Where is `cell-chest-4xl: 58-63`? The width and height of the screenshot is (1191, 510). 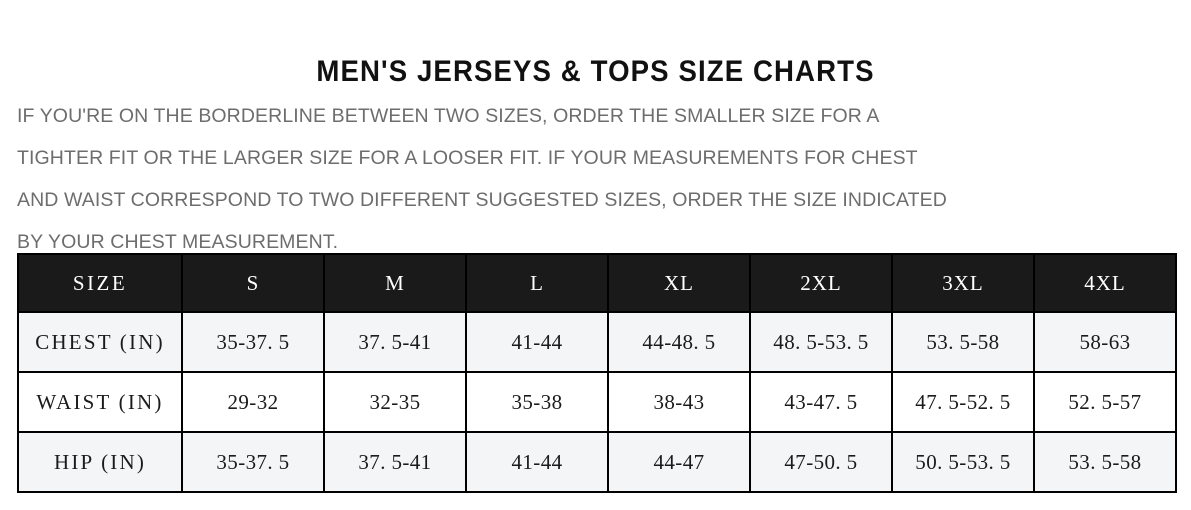 cell-chest-4xl: 58-63 is located at coordinates (1105, 342).